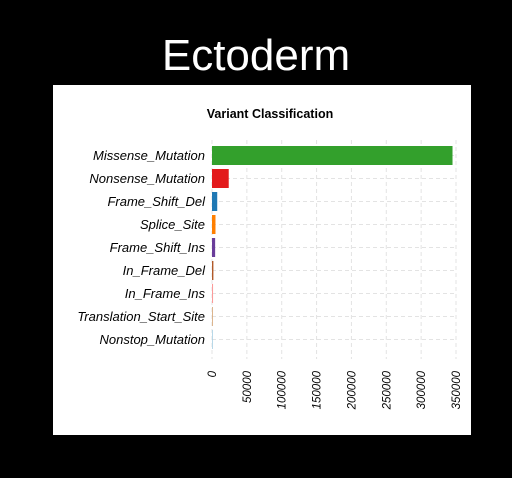  What do you see at coordinates (158, 247) in the screenshot?
I see `category-label: Frame_Shift_Ins` at bounding box center [158, 247].